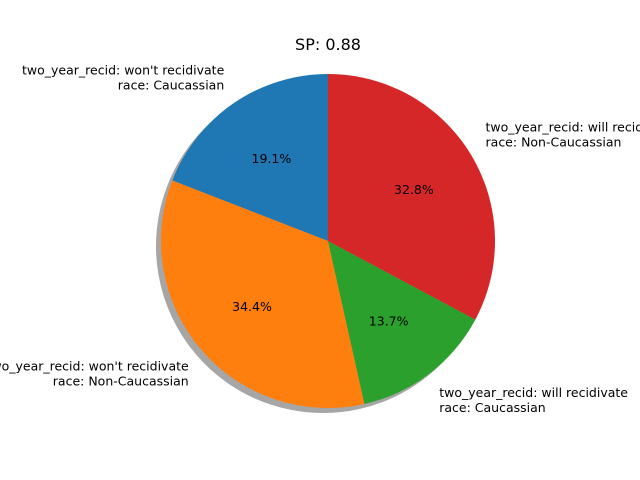 The image size is (640, 480). Describe the element at coordinates (389, 320) in the screenshot. I see `slice-percent-label: 13.7%` at that location.